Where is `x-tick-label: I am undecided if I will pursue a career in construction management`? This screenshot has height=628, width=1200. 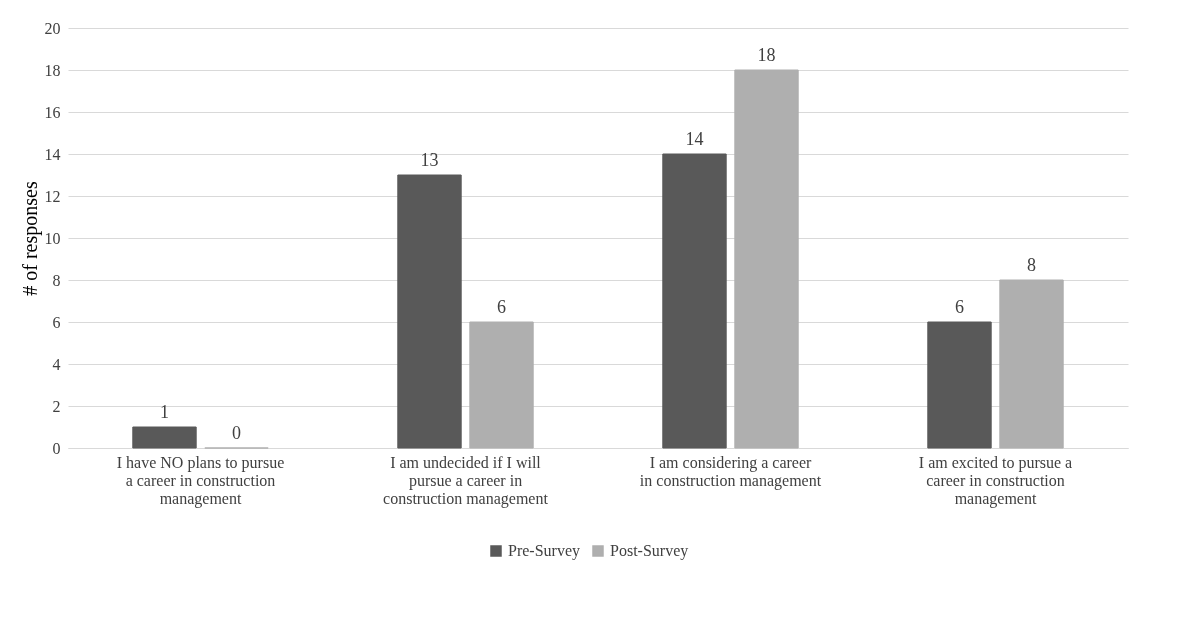
x-tick-label: I am undecided if I will pursue a career in construction management is located at coordinates (466, 480).